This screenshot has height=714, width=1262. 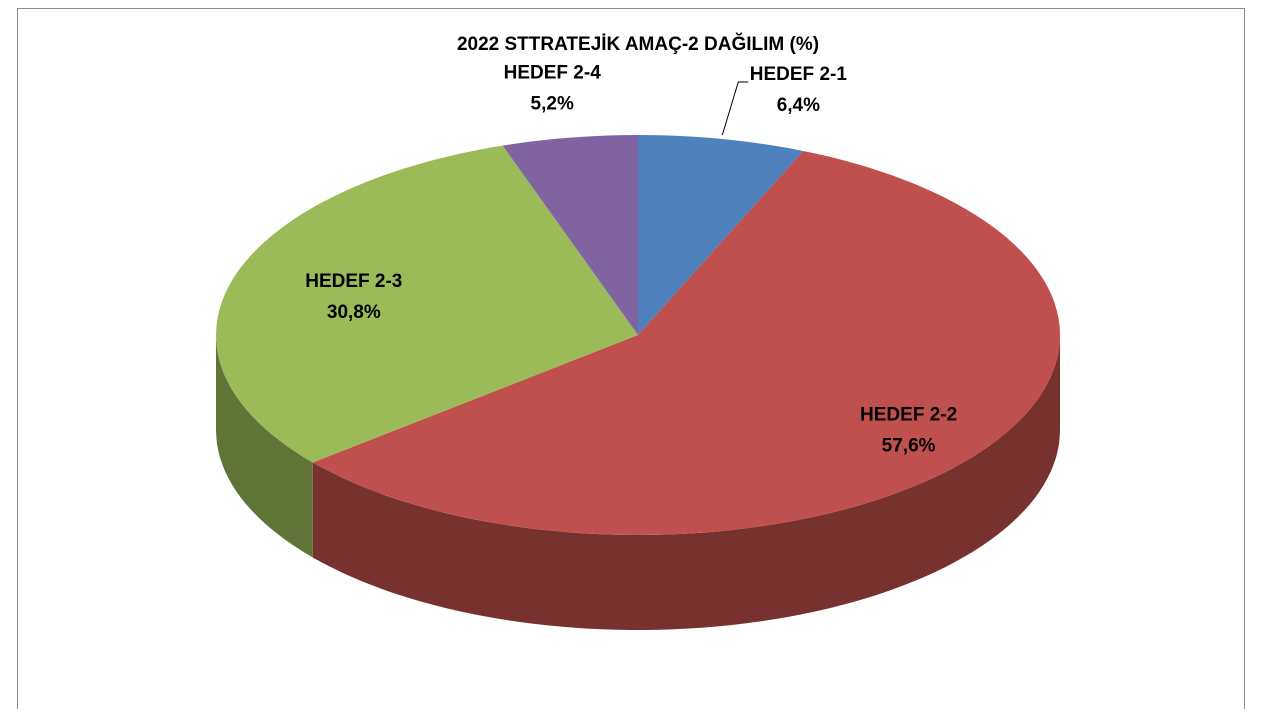 What do you see at coordinates (909, 446) in the screenshot?
I see `slice-value-label: 57,6%` at bounding box center [909, 446].